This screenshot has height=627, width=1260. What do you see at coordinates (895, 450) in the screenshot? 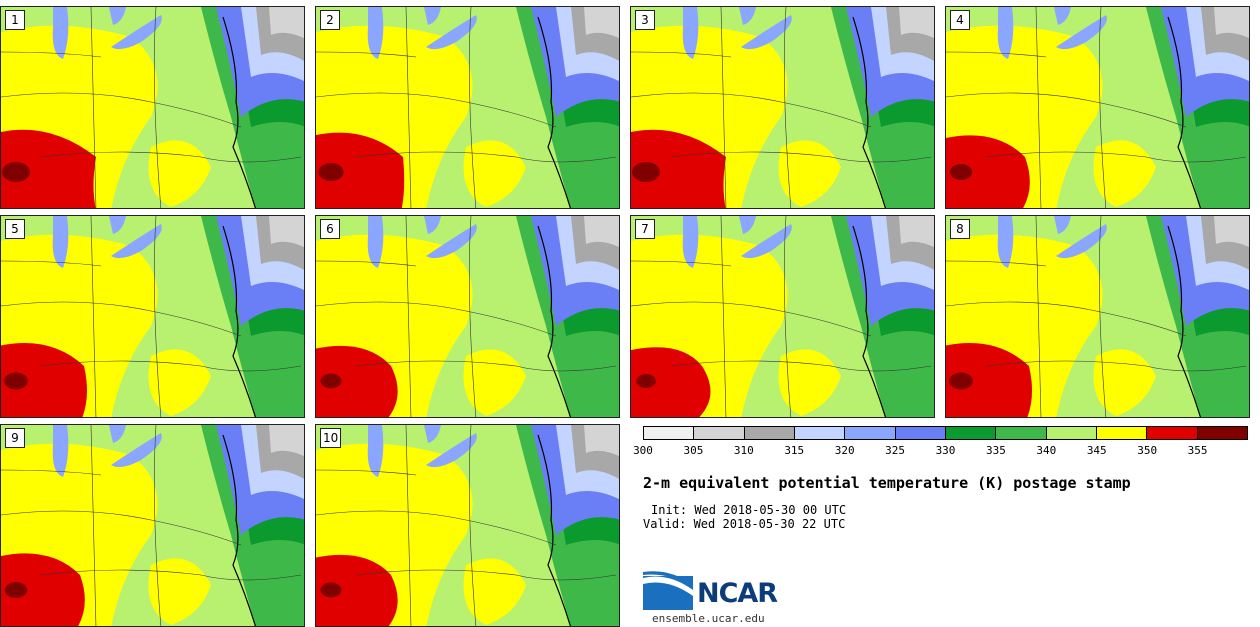
I see `colorbar-tick-label: 325` at bounding box center [895, 450].